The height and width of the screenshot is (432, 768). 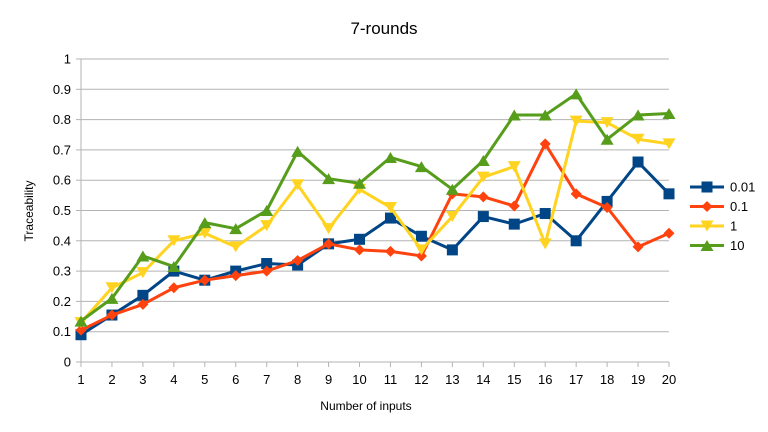 I want to click on y-tick-label: 0.4, so click(x=62, y=240).